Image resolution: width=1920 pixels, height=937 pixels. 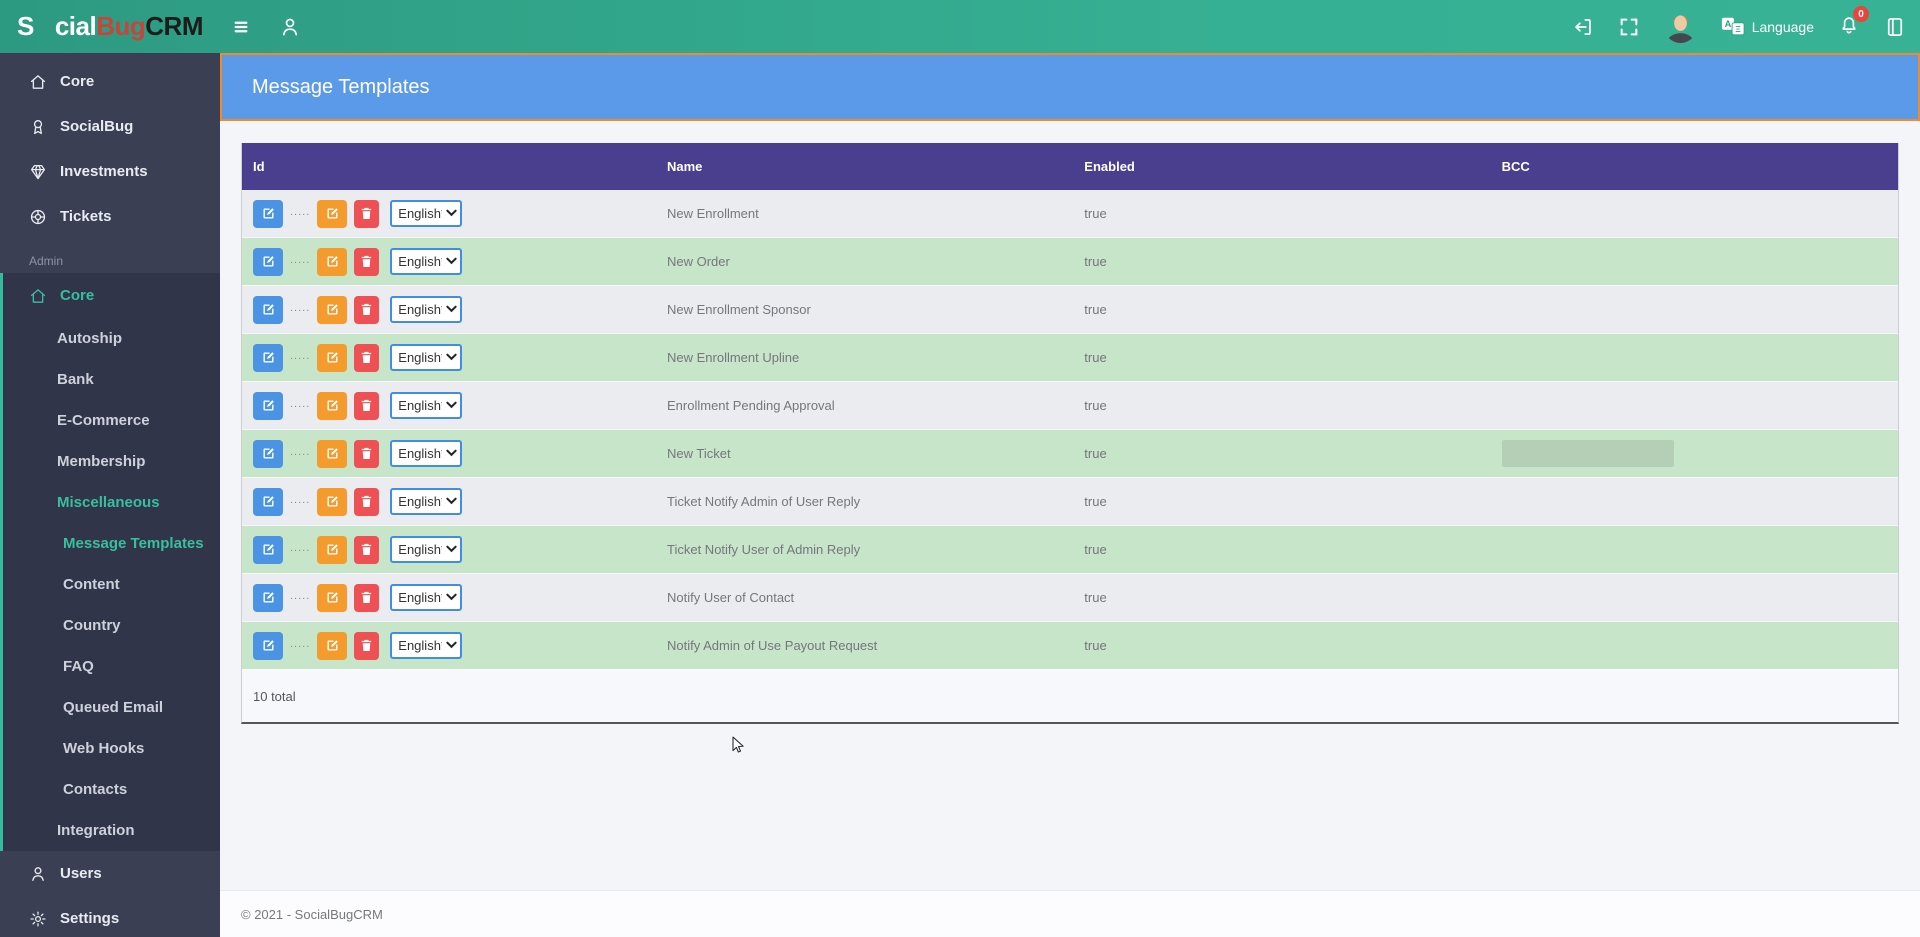 What do you see at coordinates (133, 543) in the screenshot?
I see `sidebar-item-message-templates: Message Templates` at bounding box center [133, 543].